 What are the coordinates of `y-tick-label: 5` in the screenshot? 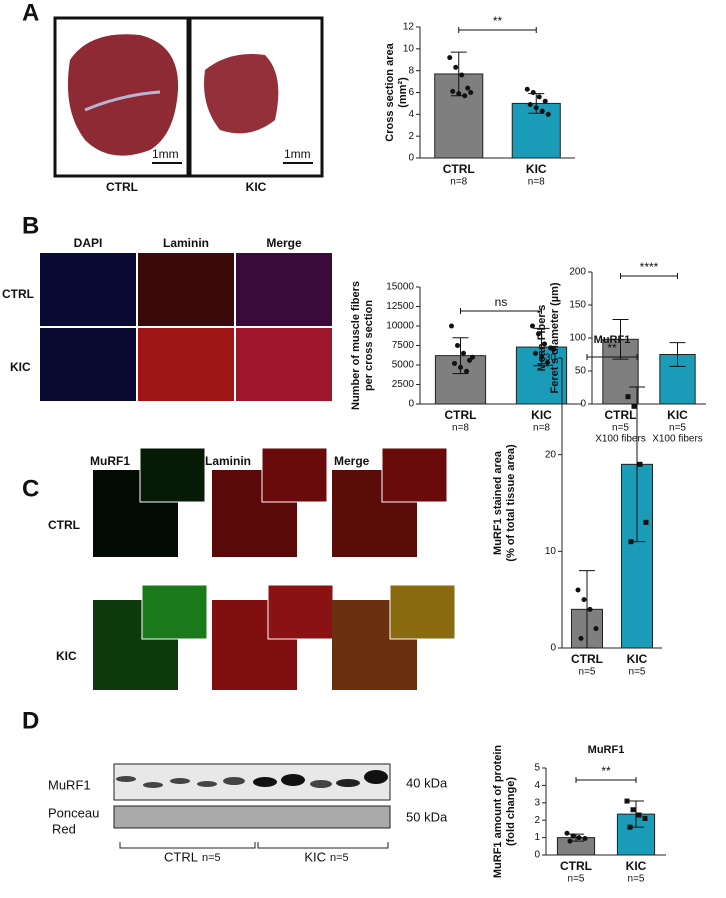 It's located at (537, 768).